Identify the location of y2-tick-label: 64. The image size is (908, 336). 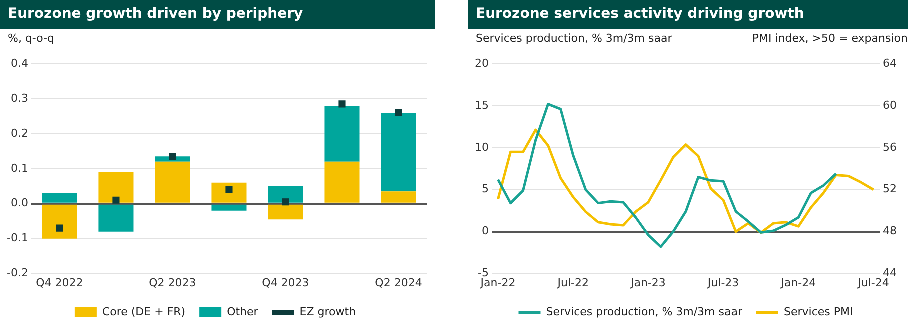
(890, 63).